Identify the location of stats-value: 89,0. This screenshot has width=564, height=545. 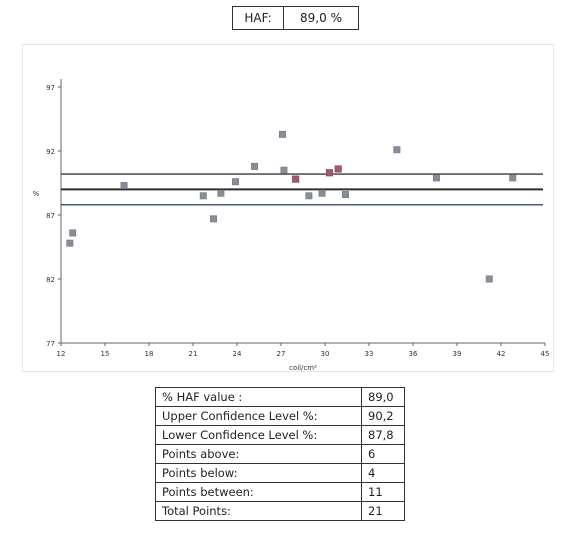
(383, 397).